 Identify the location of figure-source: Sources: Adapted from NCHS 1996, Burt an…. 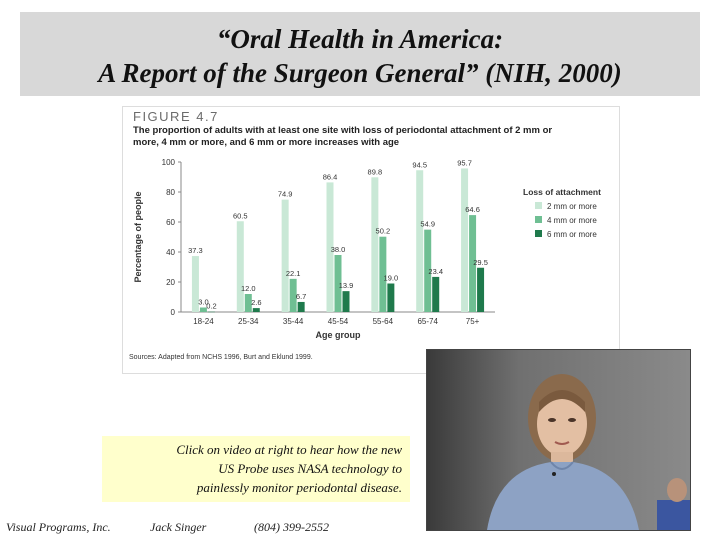
(221, 357).